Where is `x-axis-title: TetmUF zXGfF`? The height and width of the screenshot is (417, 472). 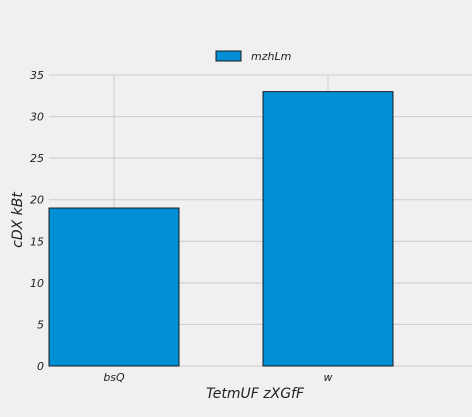
x-axis-title: TetmUF zXGfF is located at coordinates (255, 394).